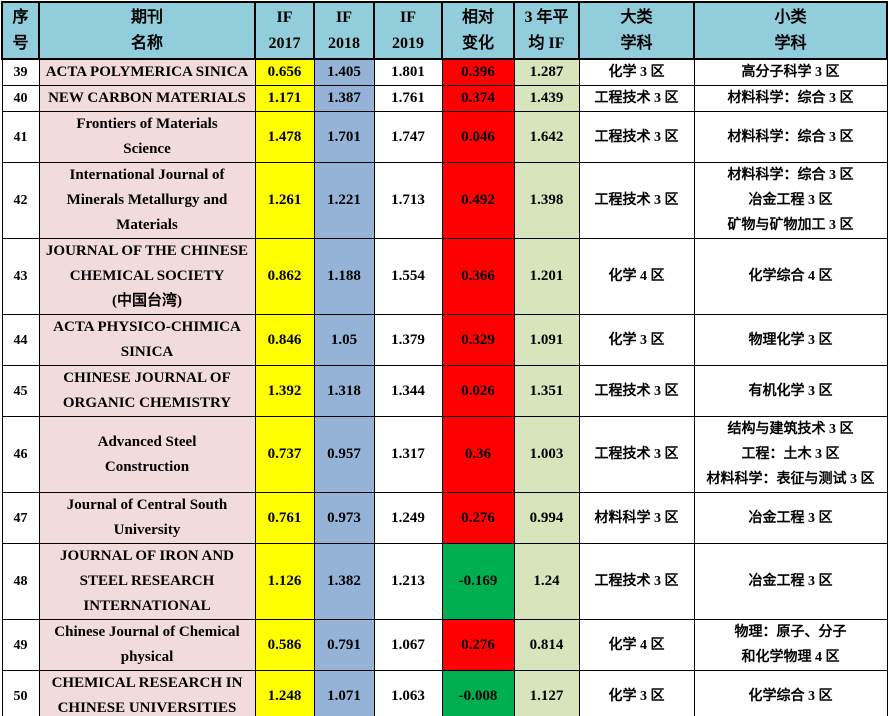  Describe the element at coordinates (20, 693) in the screenshot. I see `cell-index: 50` at that location.